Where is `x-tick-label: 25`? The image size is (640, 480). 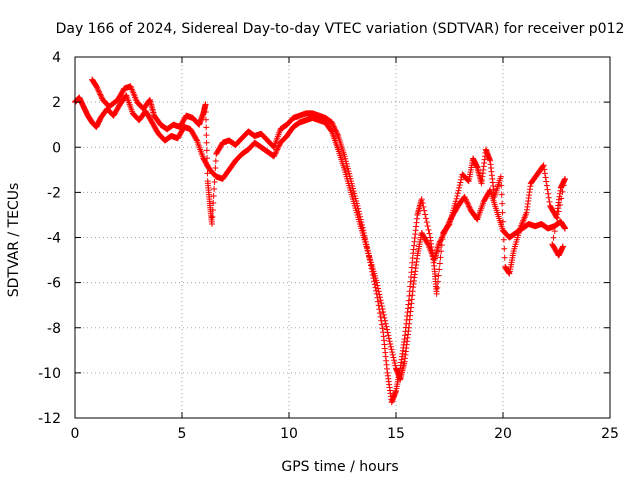 x-tick-label: 25 is located at coordinates (610, 434).